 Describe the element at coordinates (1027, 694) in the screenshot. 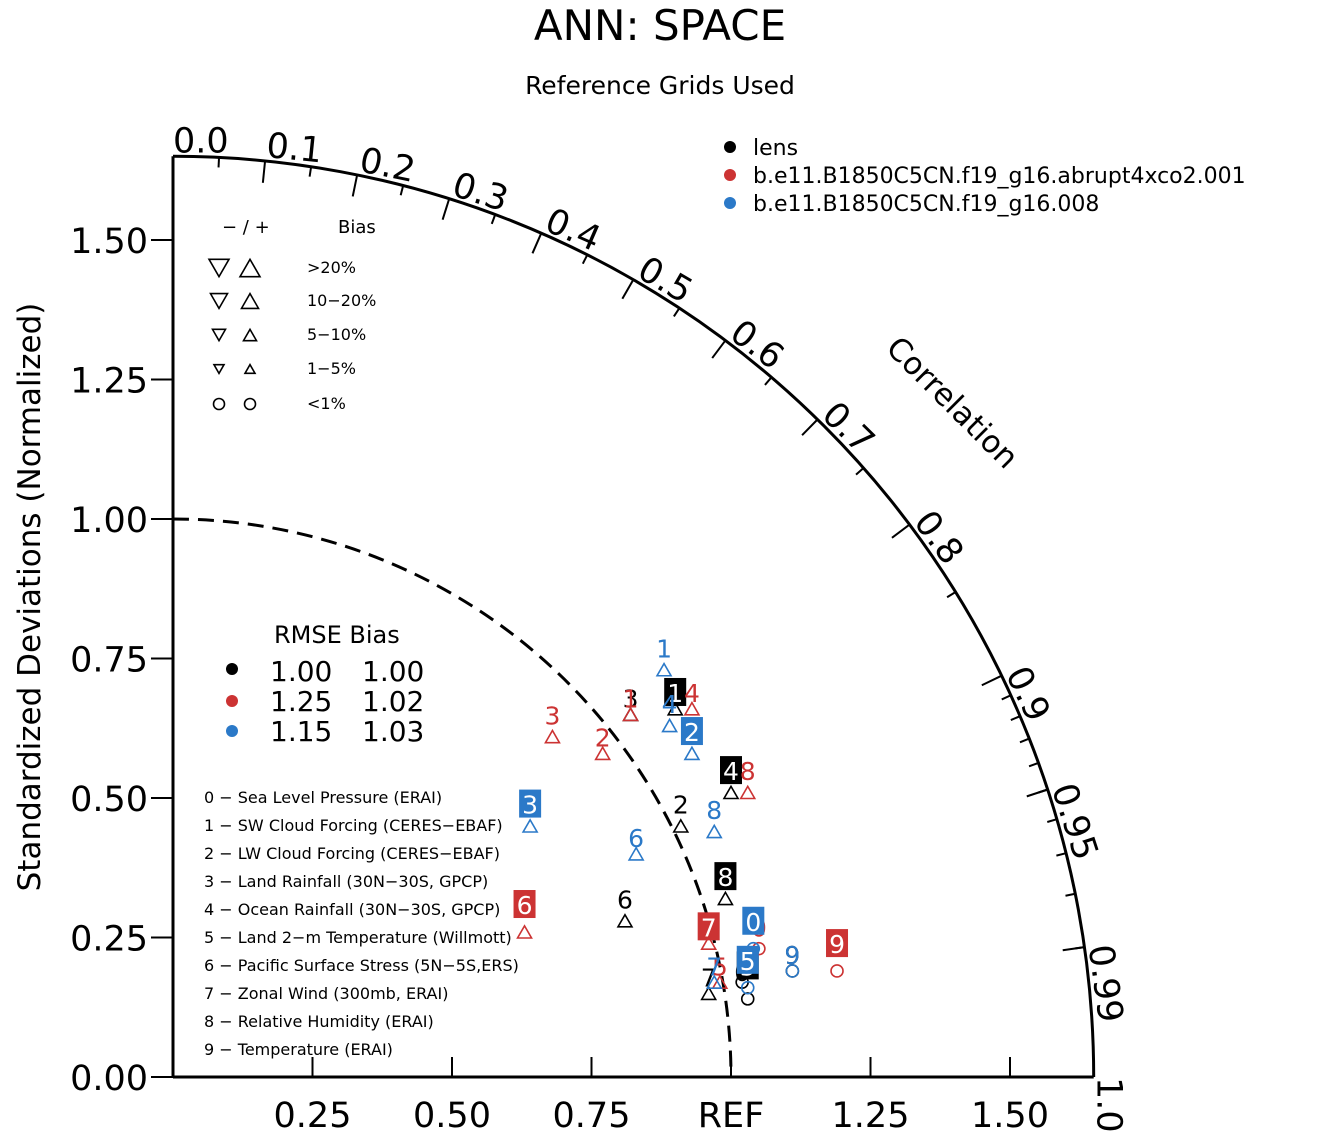

I see `corr-tick-label: 0.9` at that location.